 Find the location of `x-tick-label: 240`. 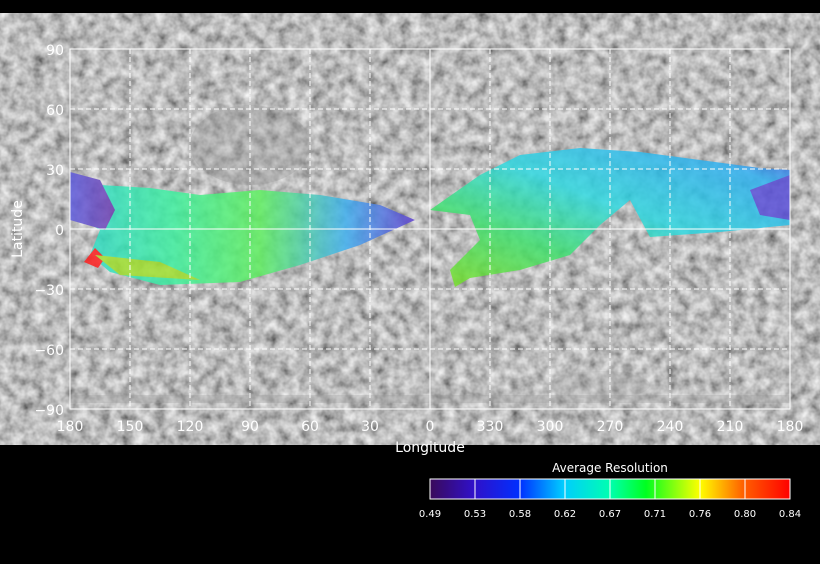

x-tick-label: 240 is located at coordinates (670, 427).